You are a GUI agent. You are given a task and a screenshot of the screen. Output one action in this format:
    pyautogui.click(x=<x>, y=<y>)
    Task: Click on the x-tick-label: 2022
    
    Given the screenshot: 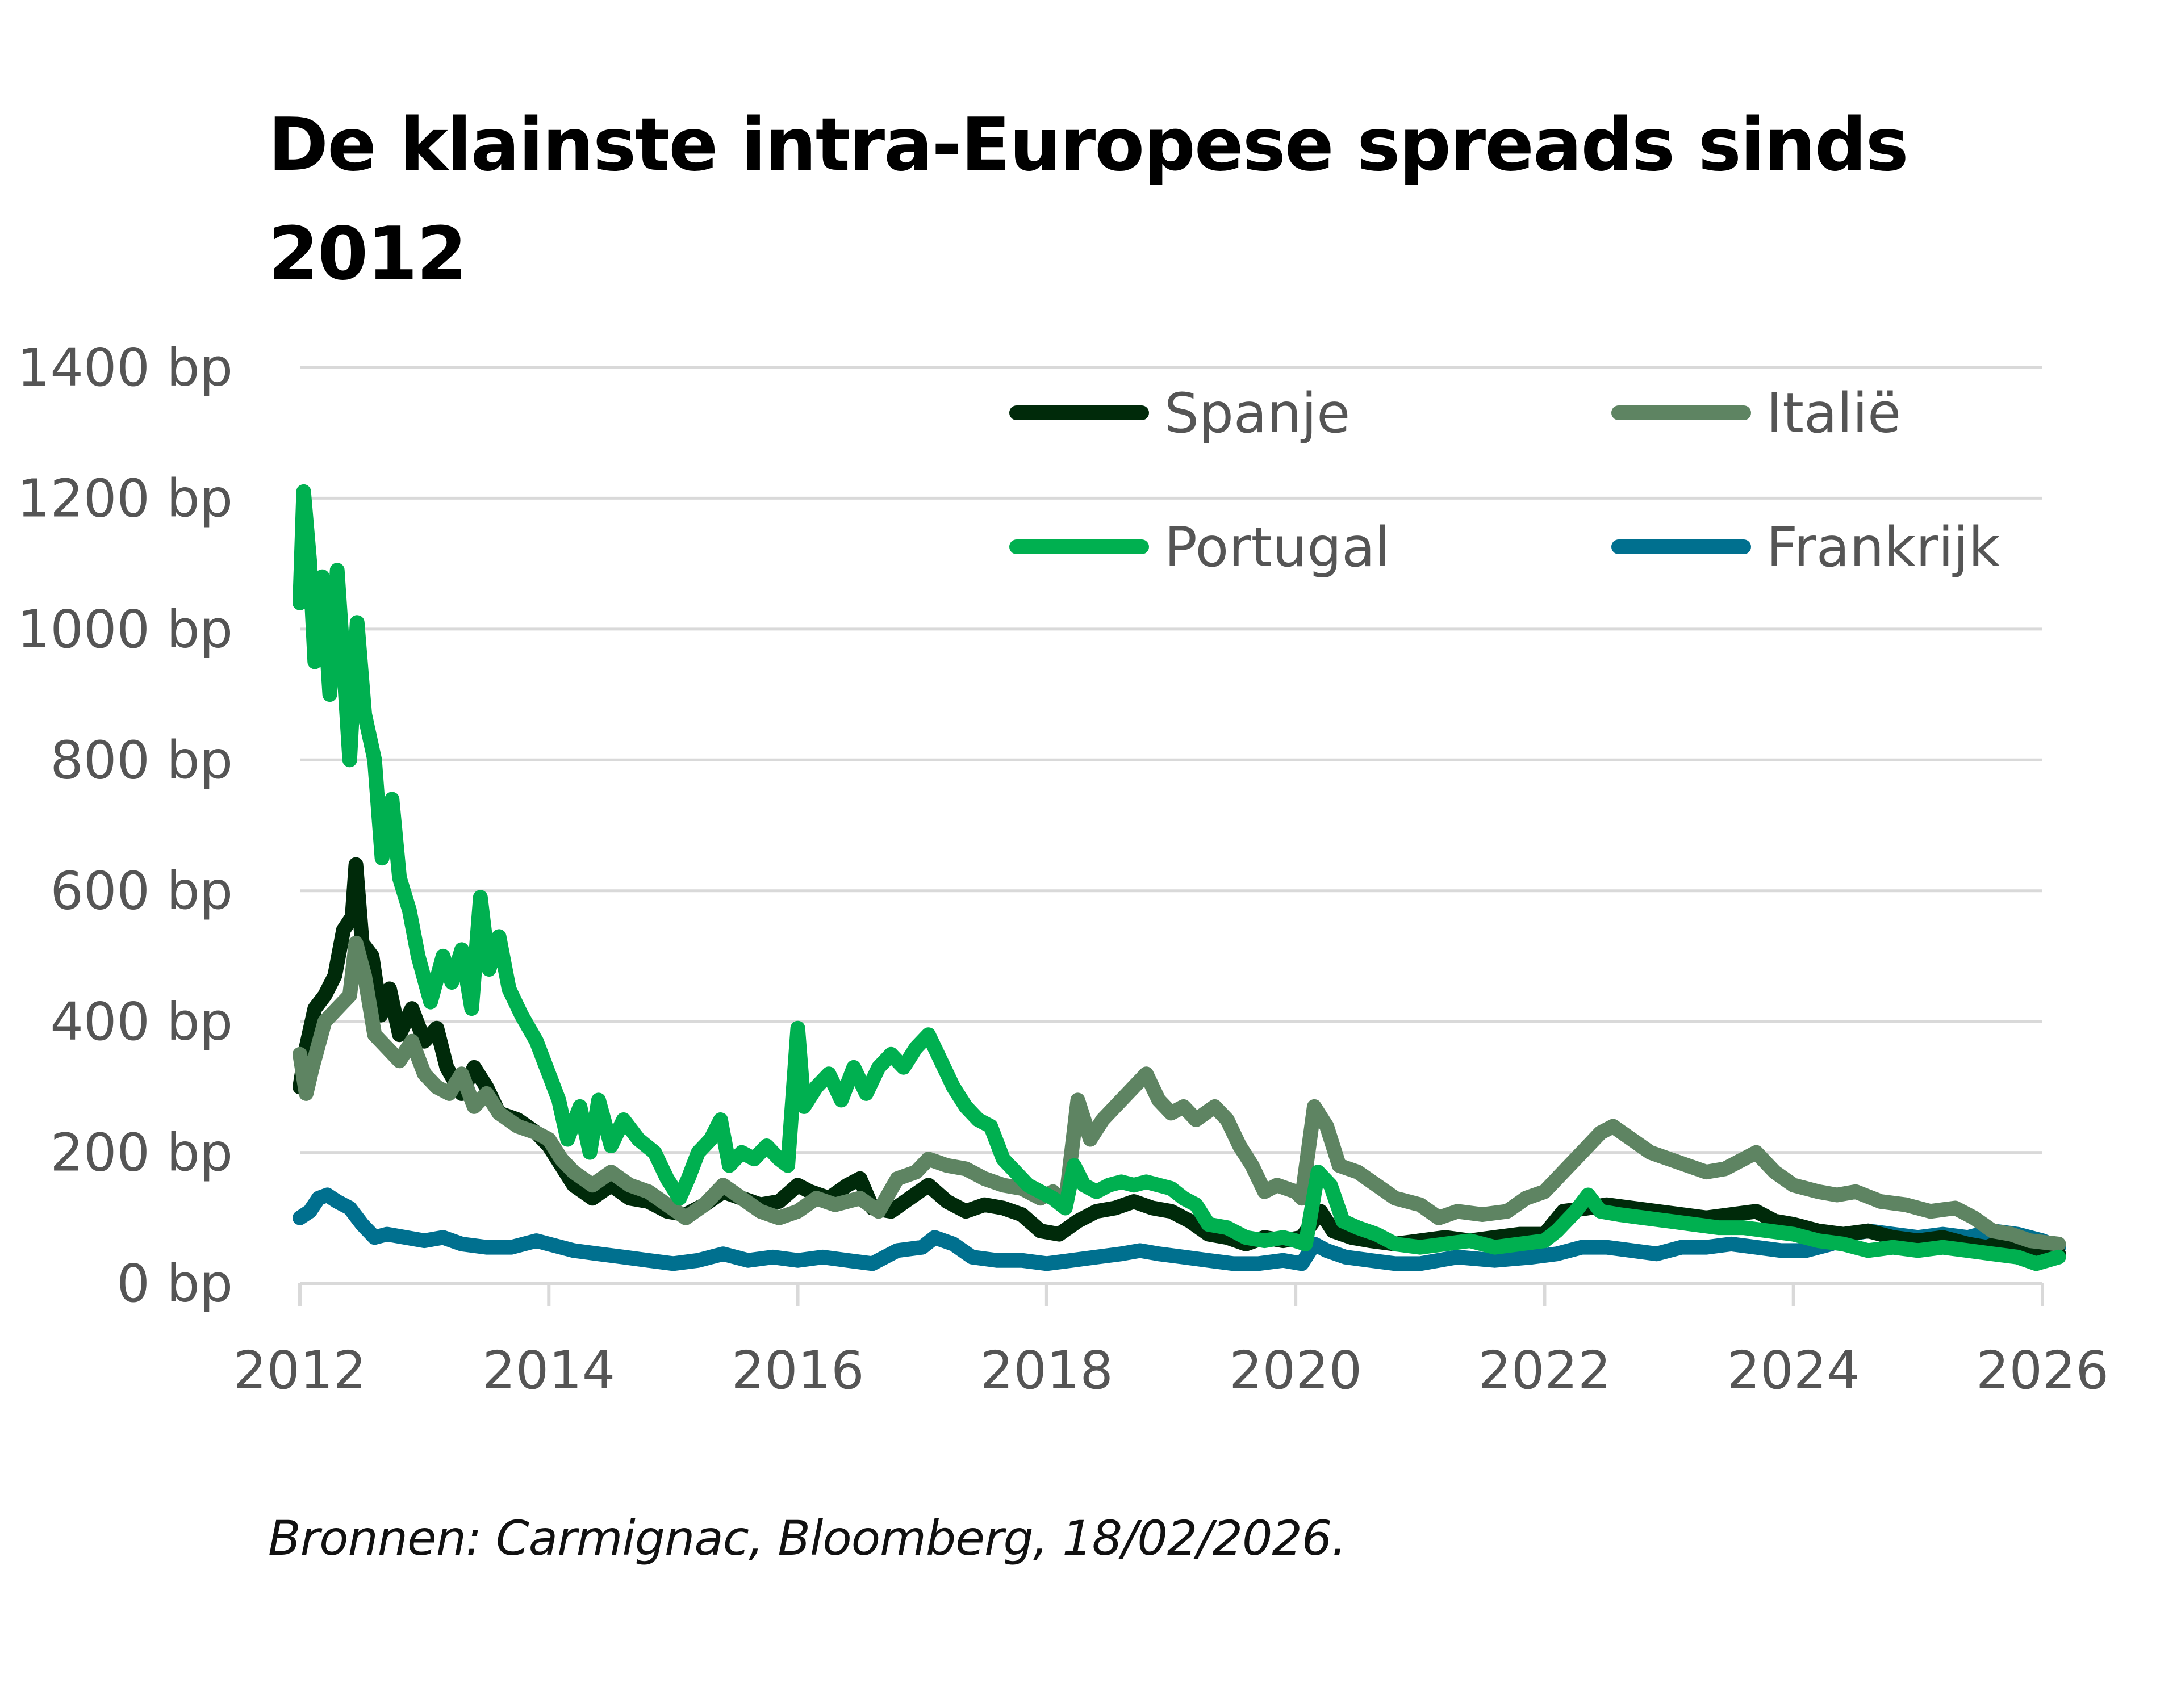 What is the action you would take?
    pyautogui.click(x=1544, y=1370)
    